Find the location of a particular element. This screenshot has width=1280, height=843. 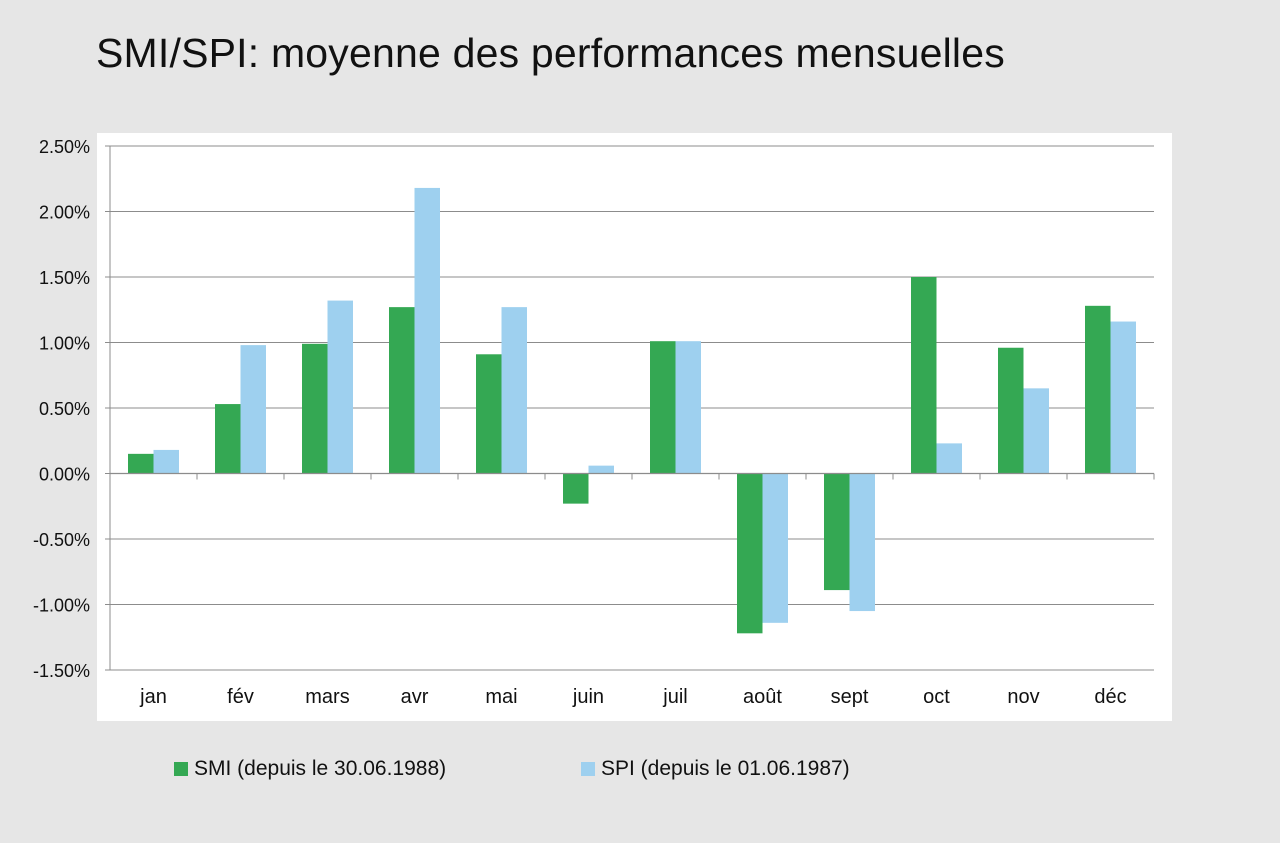

x-tick-label: juil is located at coordinates (674, 697).